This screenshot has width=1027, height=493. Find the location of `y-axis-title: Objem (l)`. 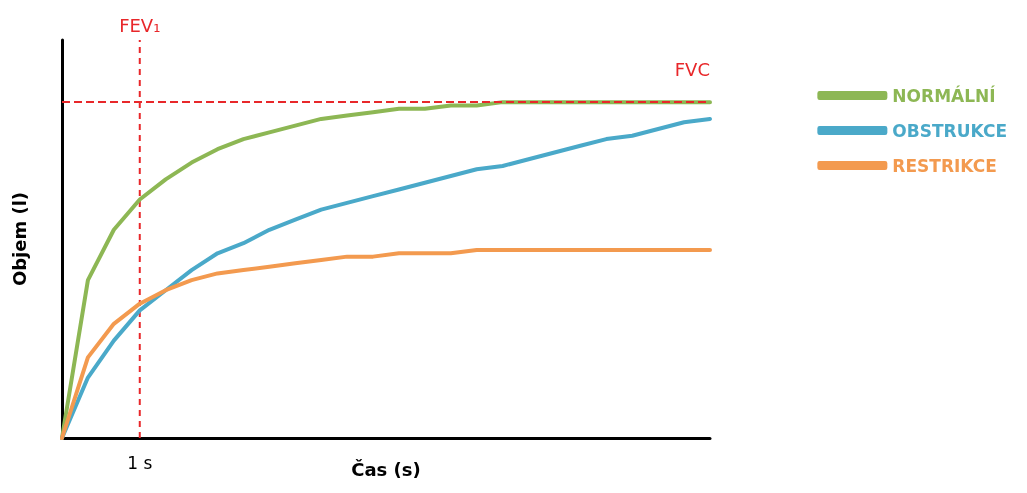

y-axis-title: Objem (l) is located at coordinates (19, 239).